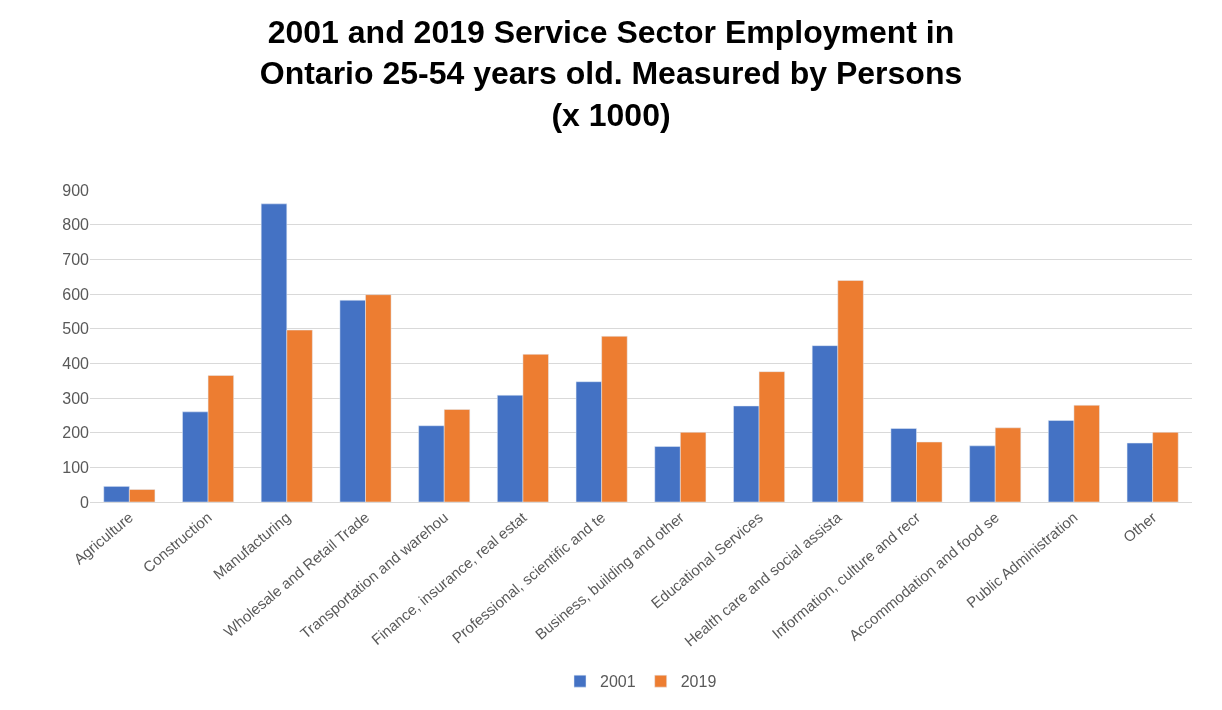 Image resolution: width=1222 pixels, height=710 pixels. I want to click on chart-title: 2001 and 2019 Service Sector Employment in Ontario 25-54 years old. Measured by Persons (x 1000), so click(611, 73).